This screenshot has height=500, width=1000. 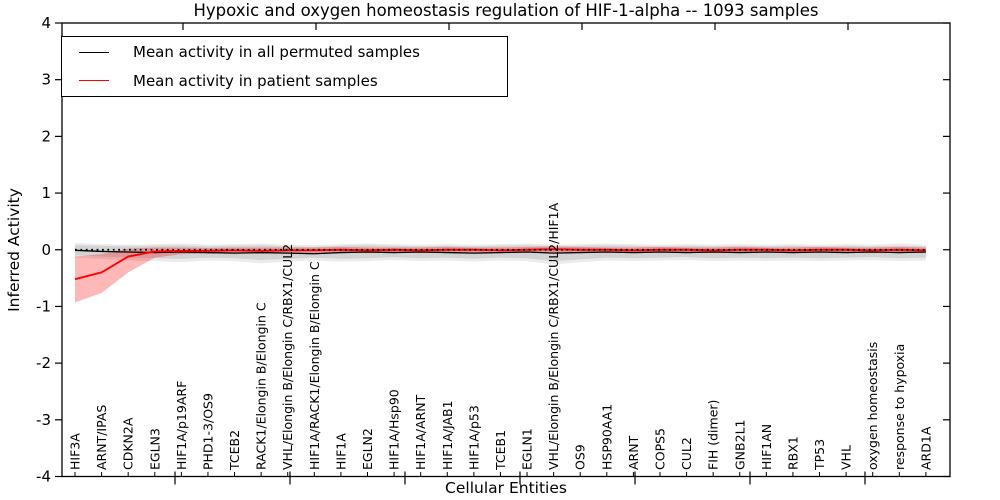 I want to click on band-permuted, so click(x=500, y=253).